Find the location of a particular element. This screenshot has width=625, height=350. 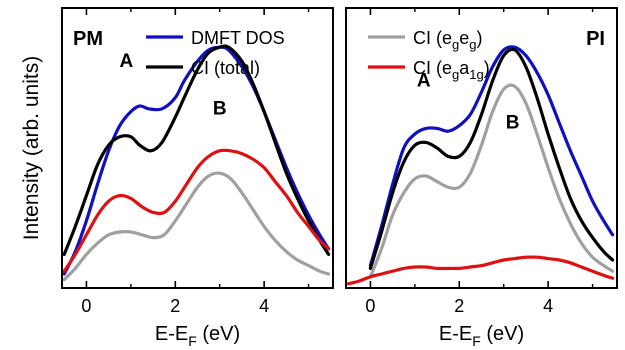

legend-label: CI (total) is located at coordinates (225, 68).